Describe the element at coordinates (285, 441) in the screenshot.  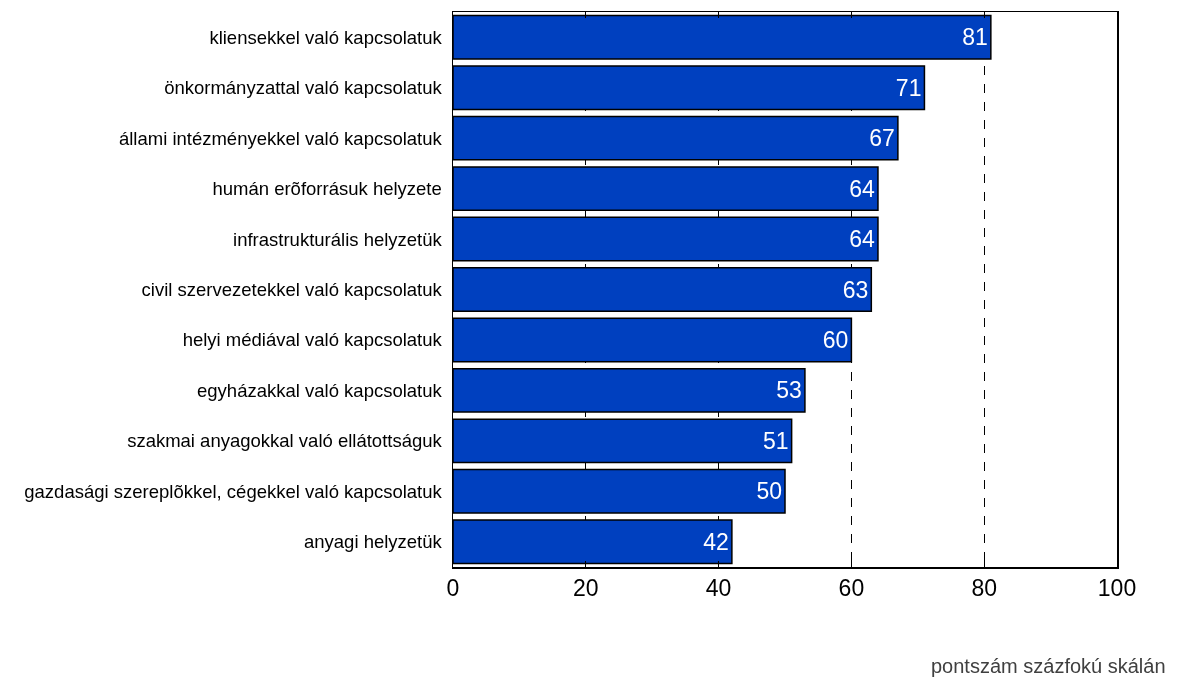
I see `y-tick-label: szakmai anyagokkal való ellátottságuk` at that location.